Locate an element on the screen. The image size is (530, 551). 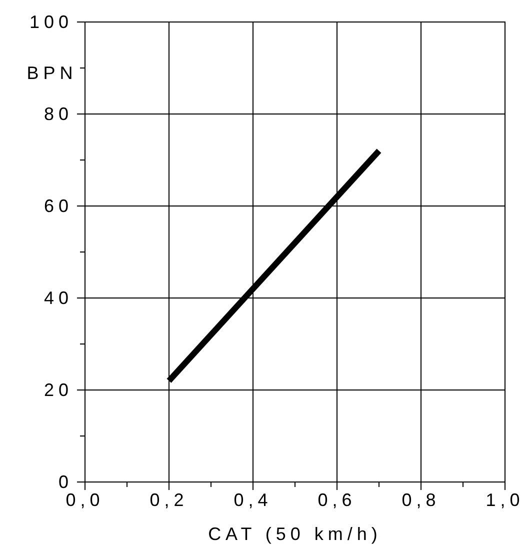
x-axis-title: CAT (50 km/h) is located at coordinates (295, 534).